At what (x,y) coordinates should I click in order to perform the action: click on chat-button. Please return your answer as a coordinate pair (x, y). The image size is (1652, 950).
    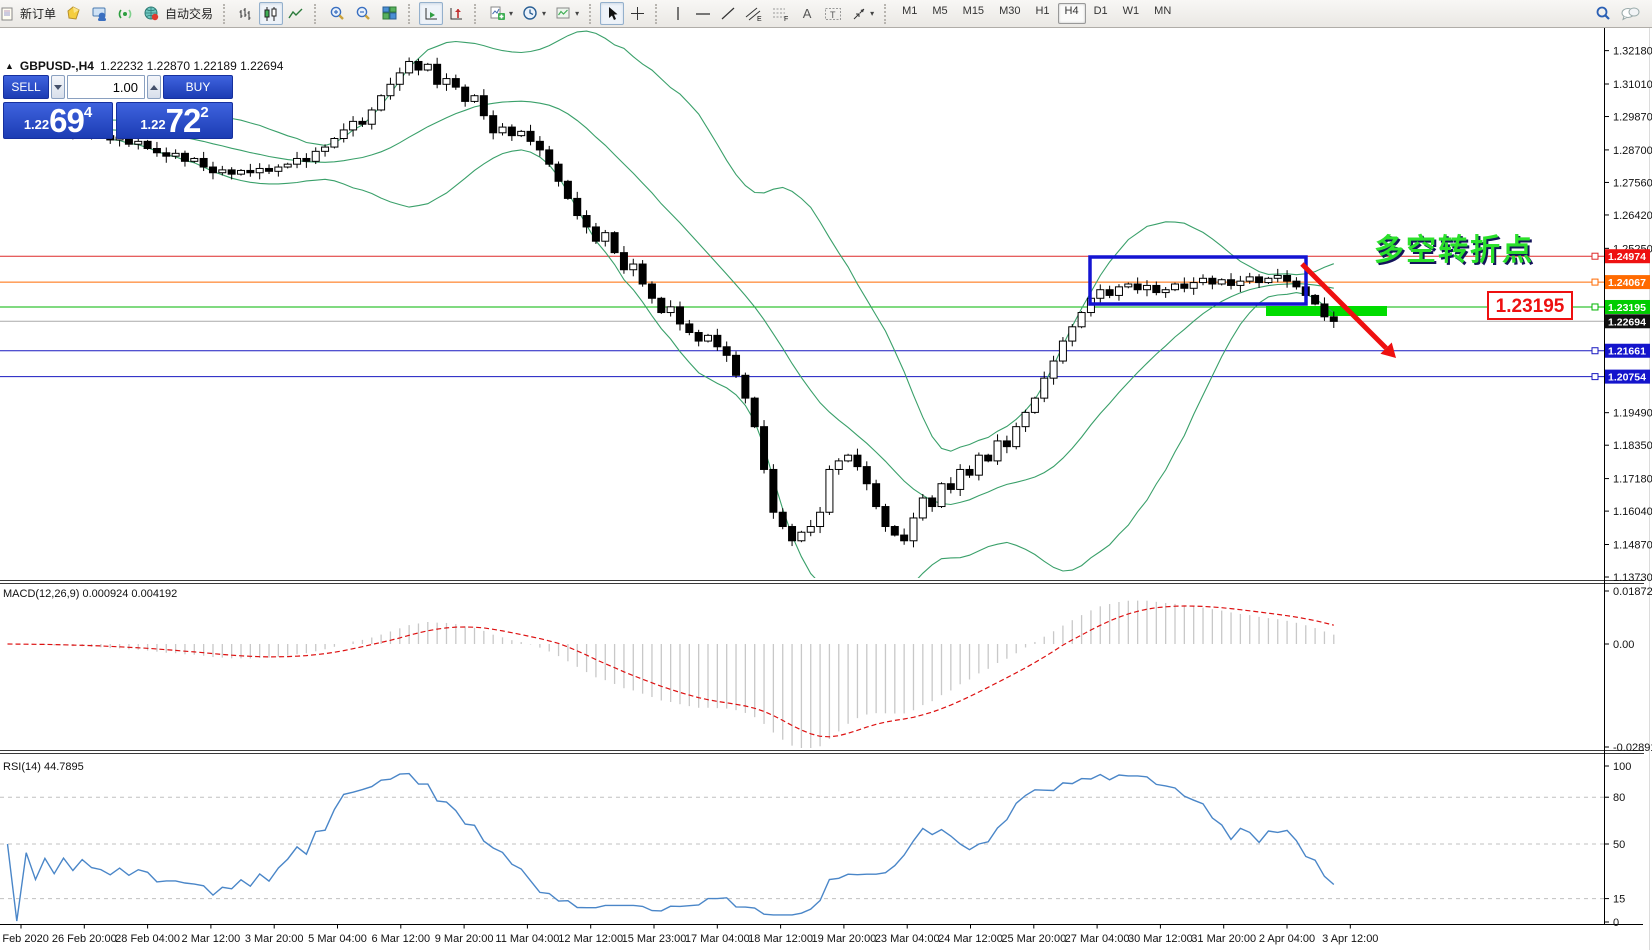
    Looking at the image, I should click on (1630, 13).